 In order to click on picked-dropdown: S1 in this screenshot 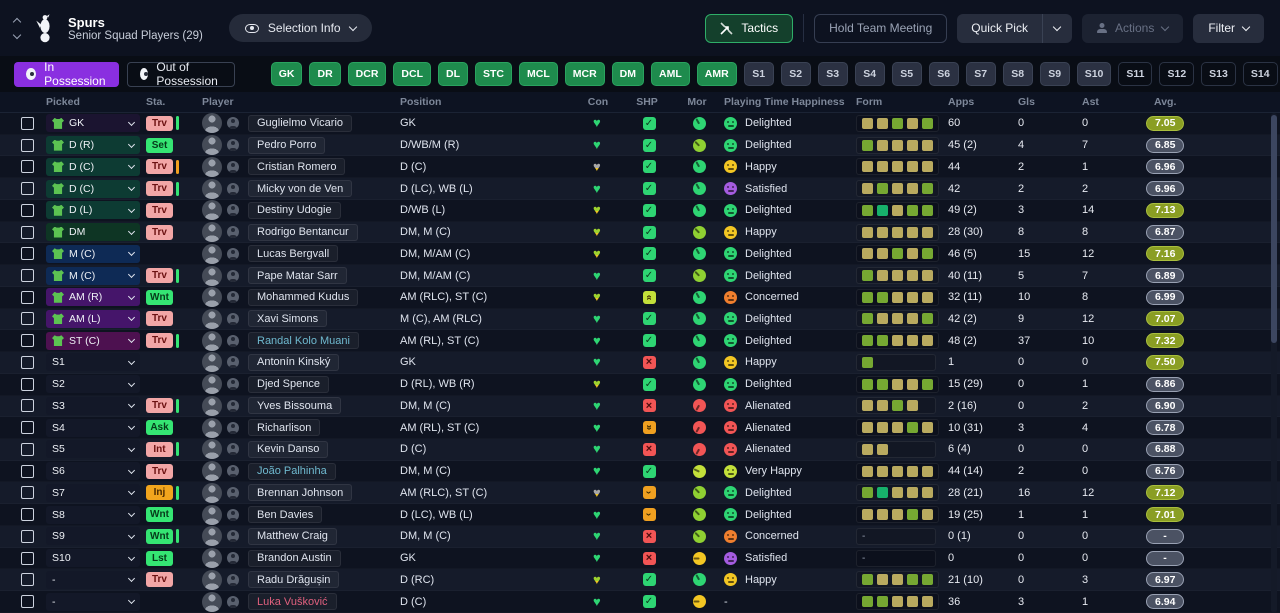, I will do `click(93, 362)`.